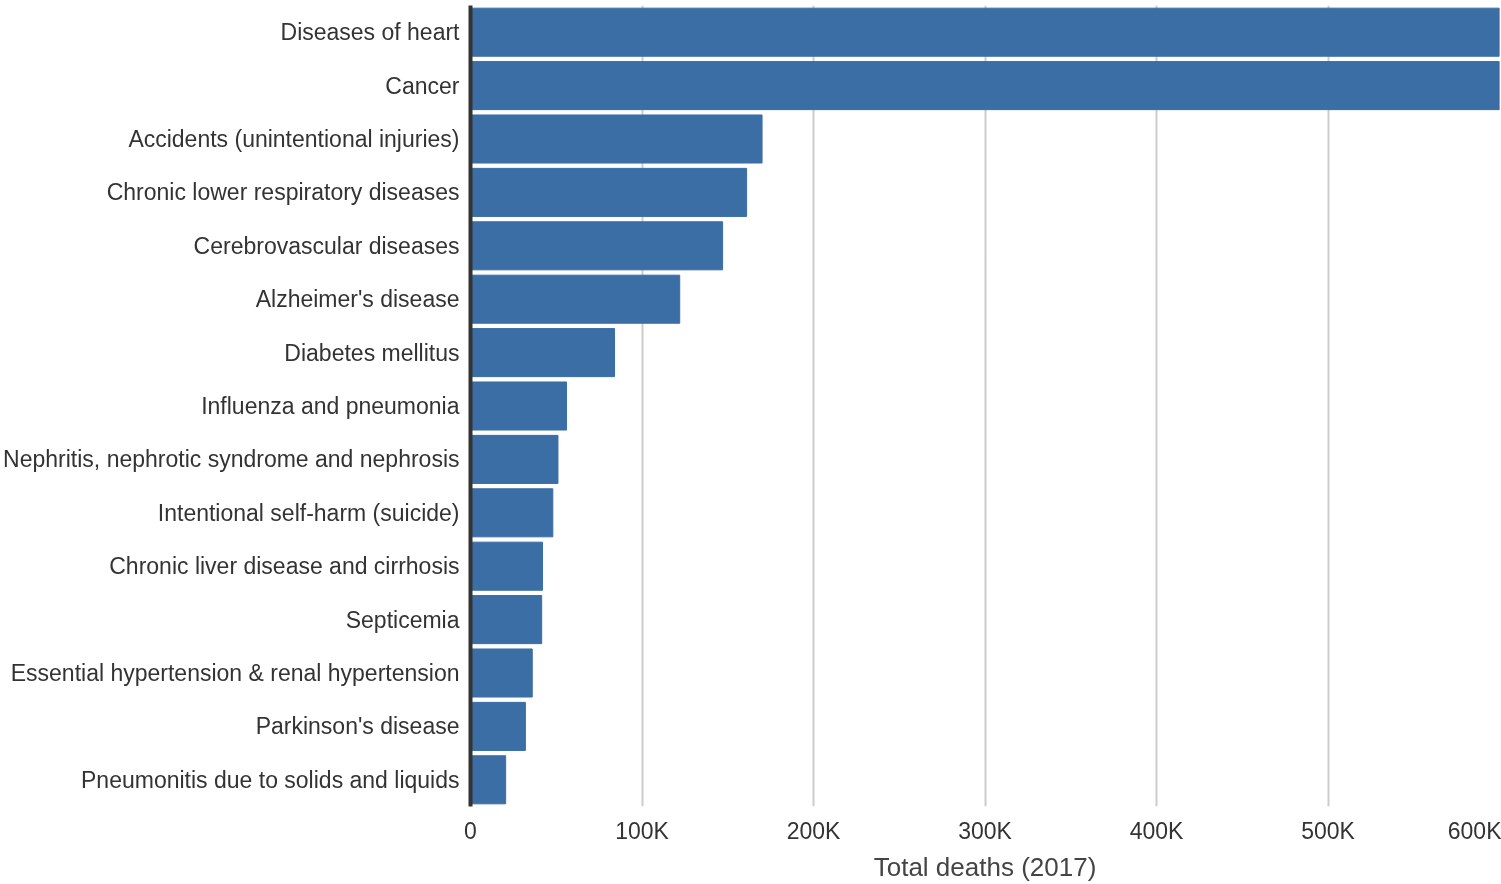  What do you see at coordinates (326, 245) in the screenshot?
I see `y-tick-label: Cerebrovascular diseases` at bounding box center [326, 245].